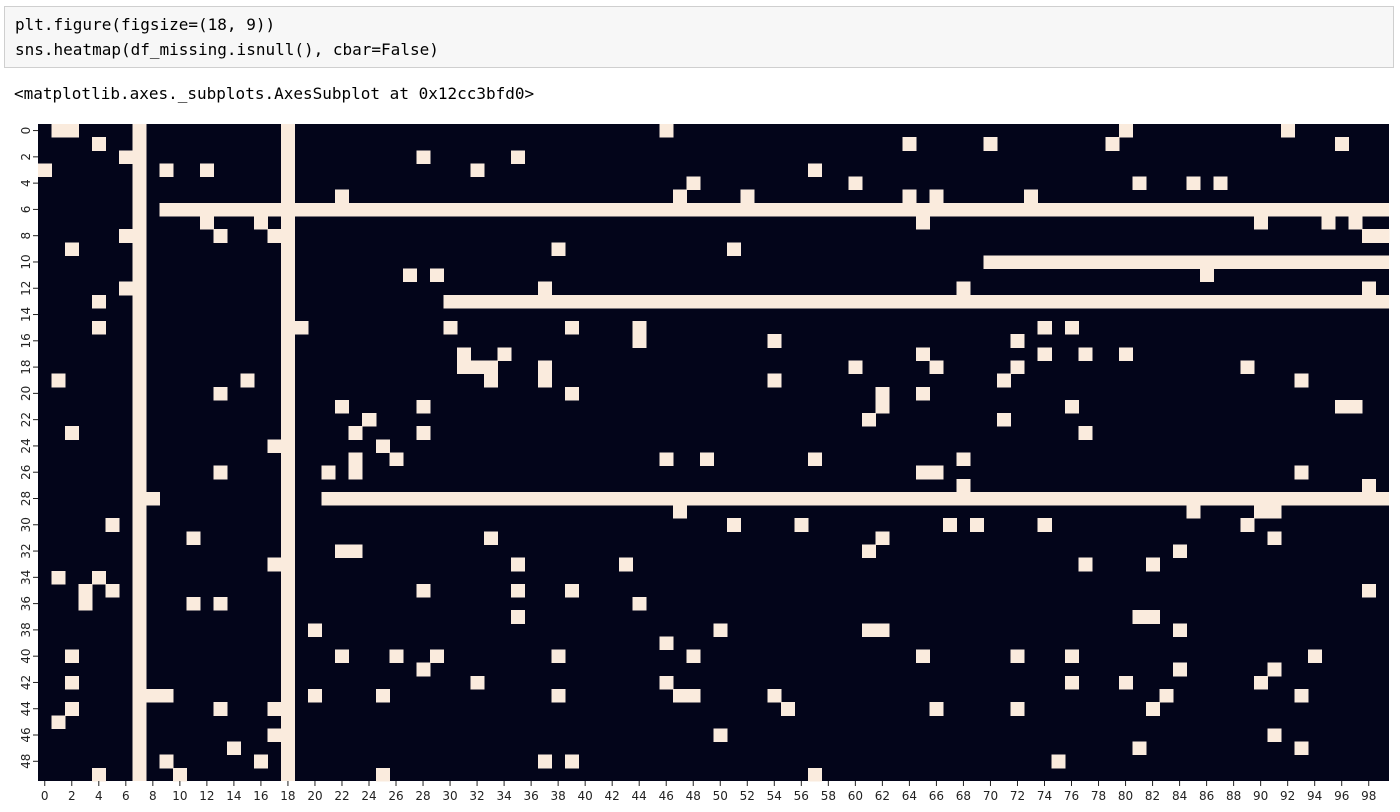 The width and height of the screenshot is (1400, 812). Describe the element at coordinates (26, 340) in the screenshot. I see `y-tick-label: 16` at that location.